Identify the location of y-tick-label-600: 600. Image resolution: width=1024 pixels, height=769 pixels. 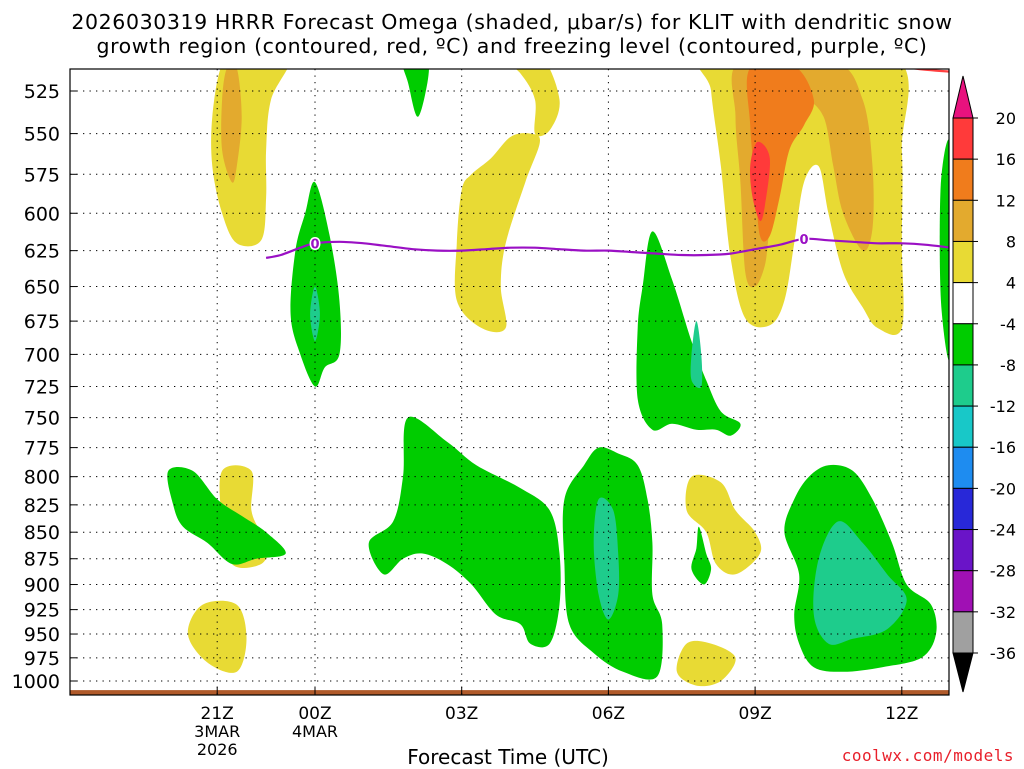
(42, 214).